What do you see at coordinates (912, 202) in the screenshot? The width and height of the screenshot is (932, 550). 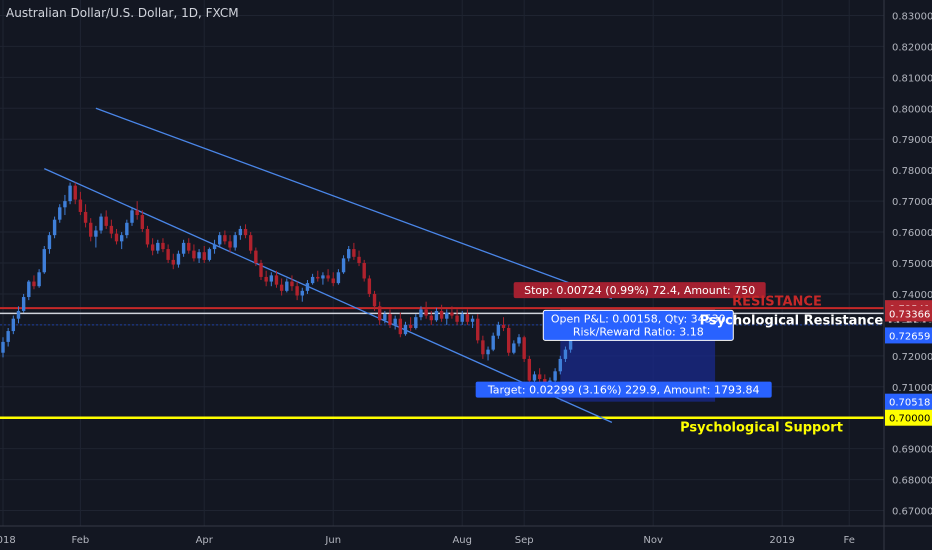 I see `y-tick-label: 0.77000` at bounding box center [912, 202].